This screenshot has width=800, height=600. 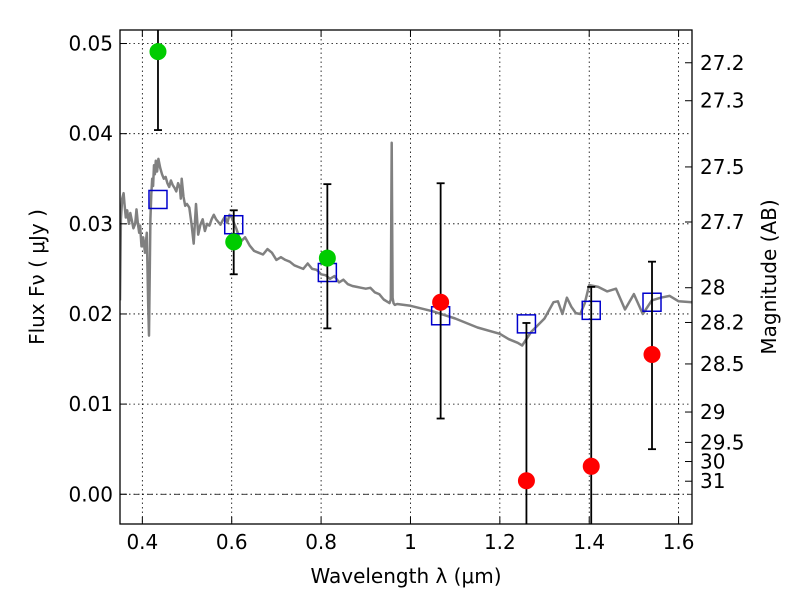 I want to click on mag-tick-label: 27.3, so click(x=722, y=101).